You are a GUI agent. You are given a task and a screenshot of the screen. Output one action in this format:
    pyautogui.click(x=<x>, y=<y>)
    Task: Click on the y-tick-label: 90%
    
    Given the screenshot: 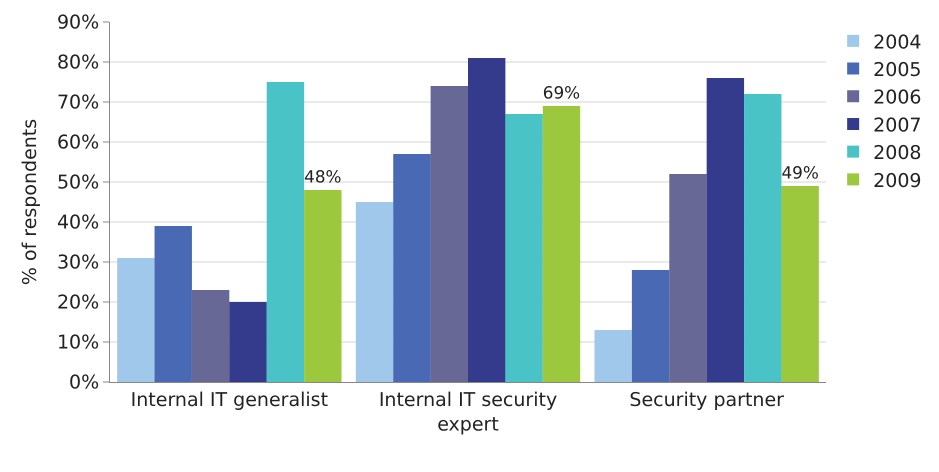 What is the action you would take?
    pyautogui.click(x=78, y=23)
    